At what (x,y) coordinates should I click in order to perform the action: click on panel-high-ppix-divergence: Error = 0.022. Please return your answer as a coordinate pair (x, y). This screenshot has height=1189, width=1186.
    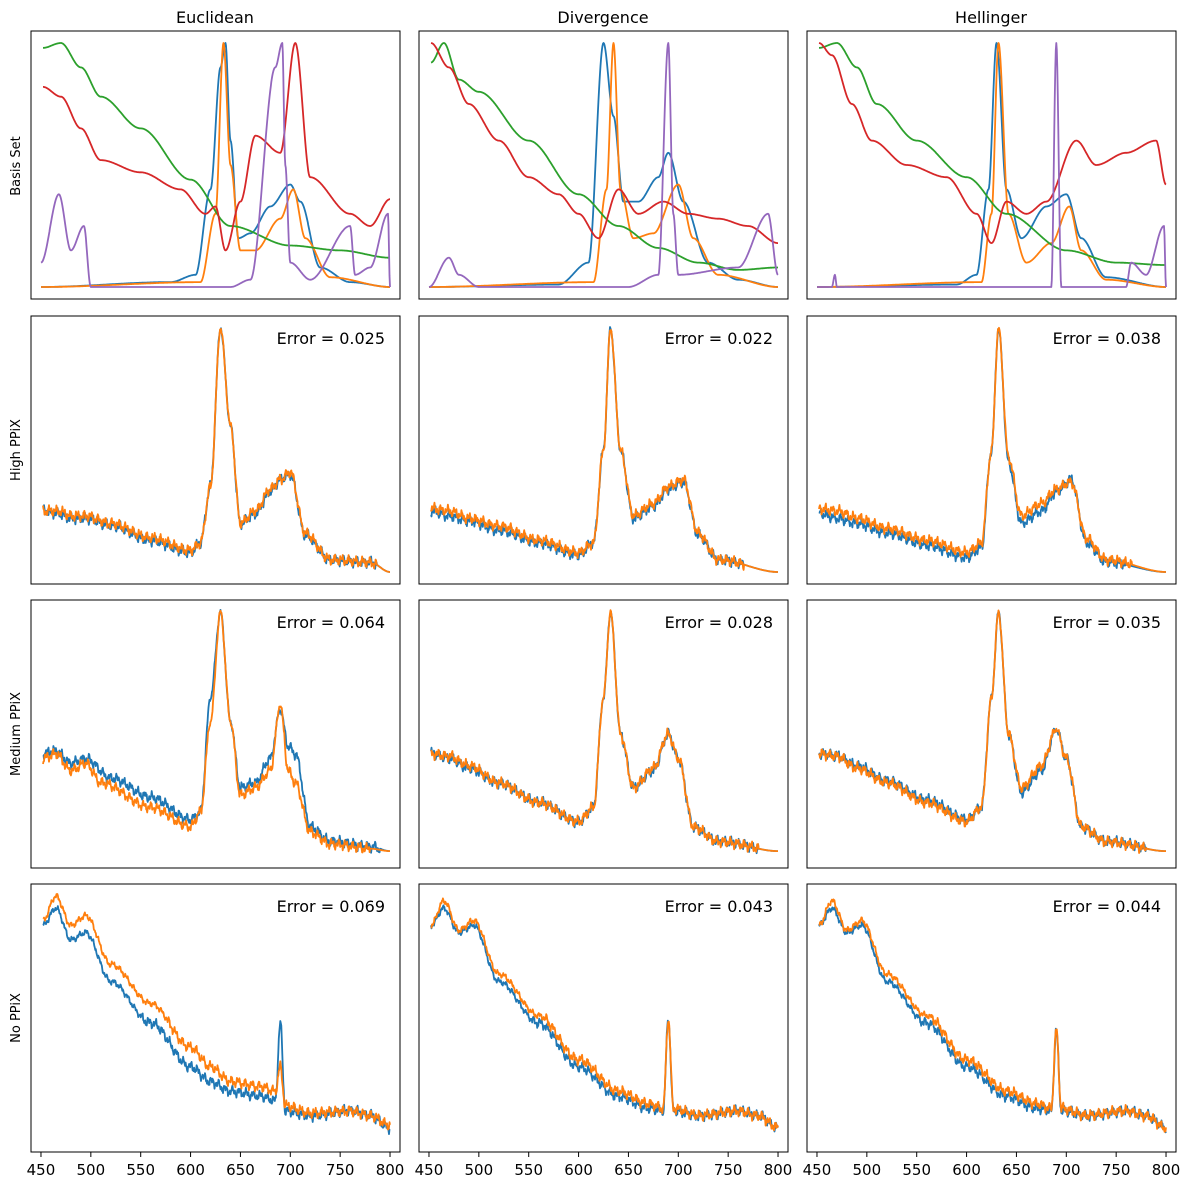
    Looking at the image, I should click on (603, 450).